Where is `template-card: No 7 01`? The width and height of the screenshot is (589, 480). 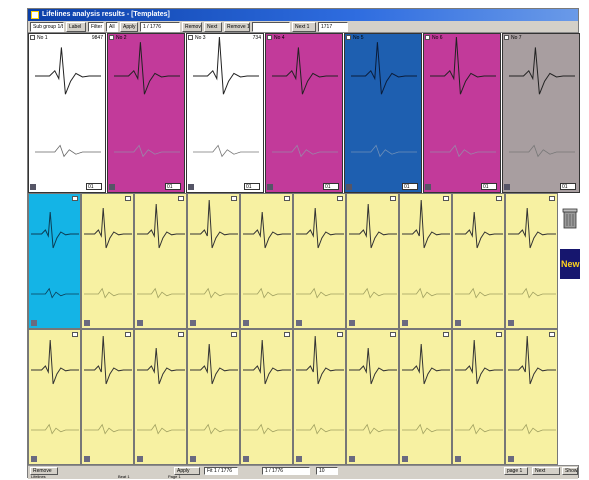 template-card: No 7 01 is located at coordinates (541, 113).